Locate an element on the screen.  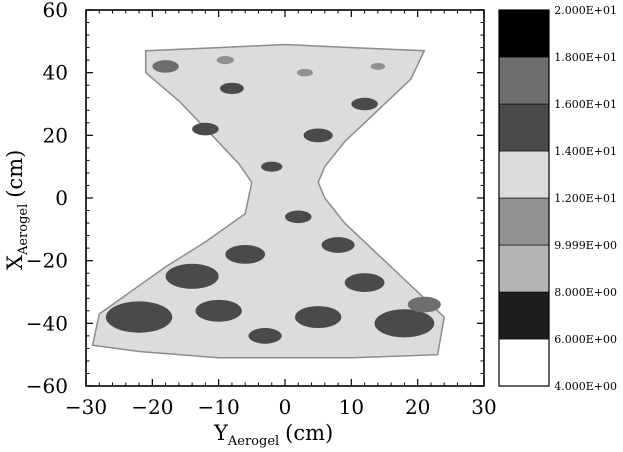
x-tick-label: 30 is located at coordinates (483, 407).